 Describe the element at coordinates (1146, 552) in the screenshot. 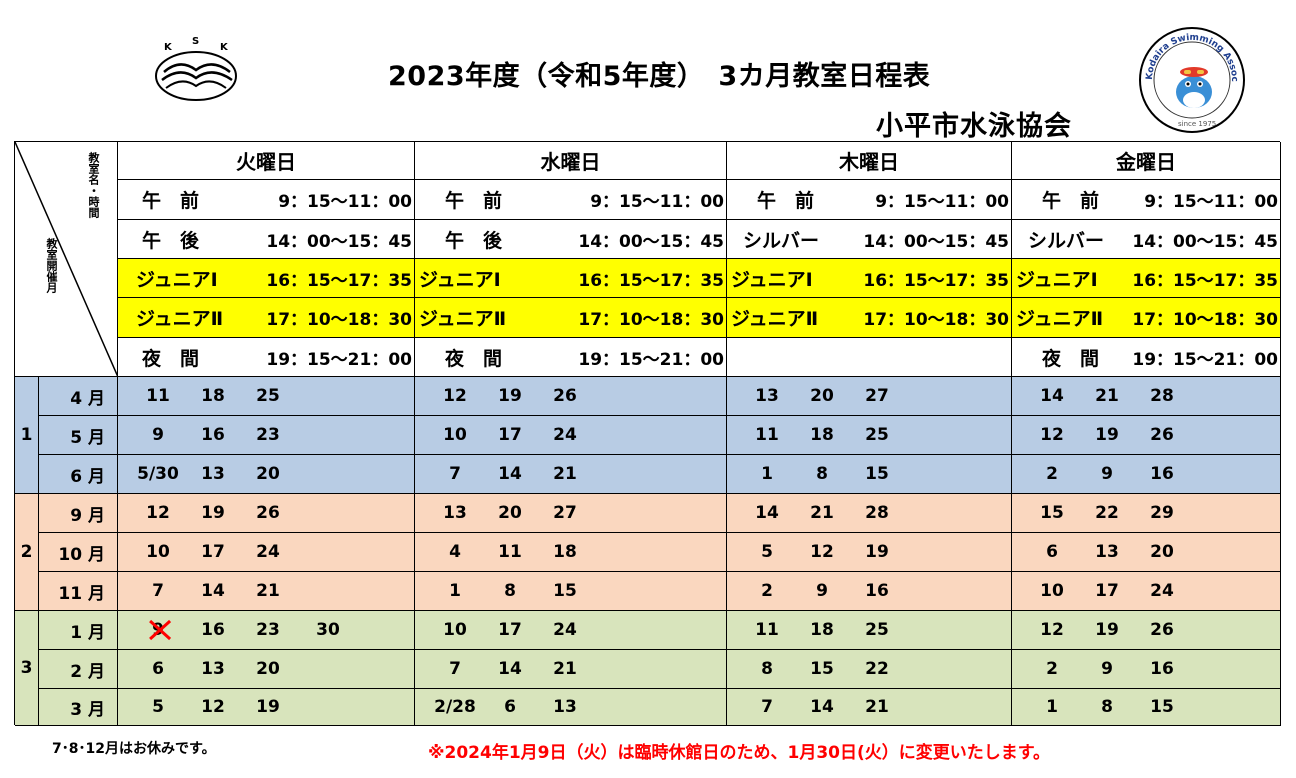

I see `dates-cell-fri: 6 13 20` at that location.